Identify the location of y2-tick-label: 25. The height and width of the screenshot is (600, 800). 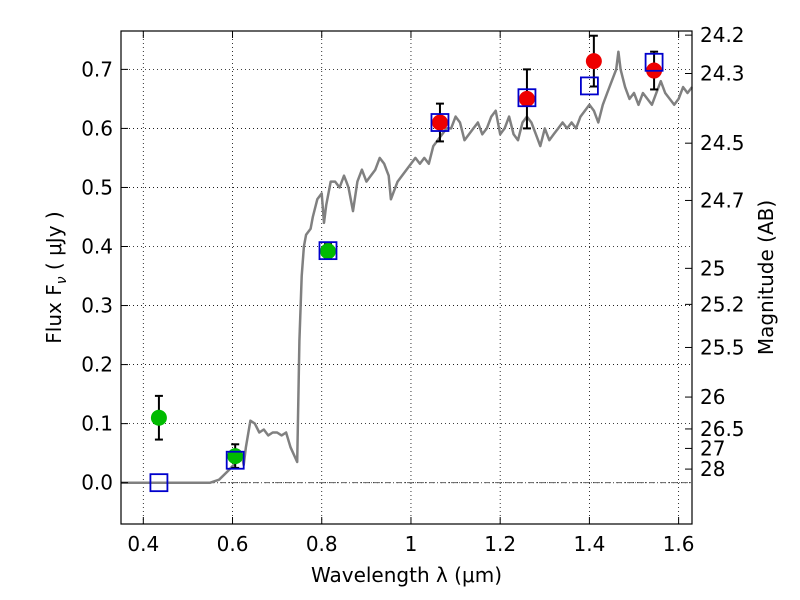
(712, 268).